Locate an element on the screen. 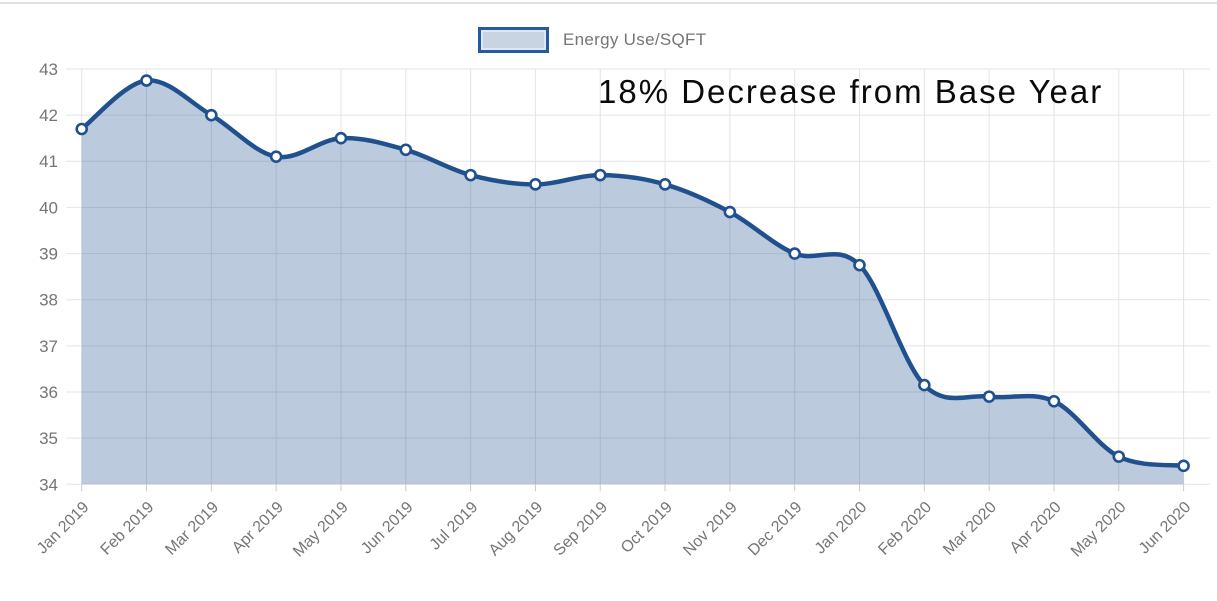  y-axis-label: 36 is located at coordinates (48, 392).